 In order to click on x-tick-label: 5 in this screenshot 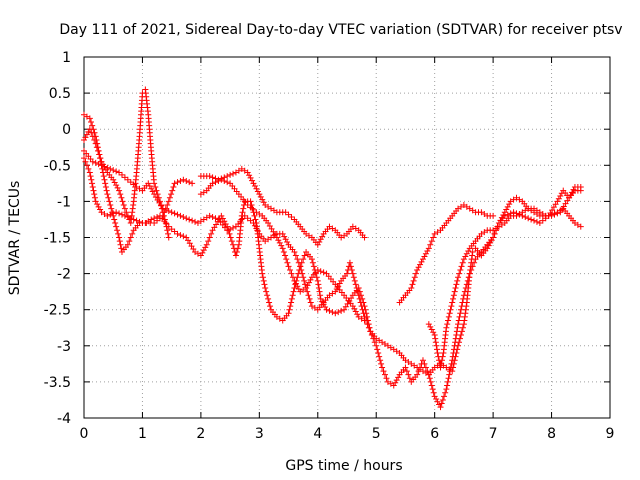, I will do `click(376, 434)`.